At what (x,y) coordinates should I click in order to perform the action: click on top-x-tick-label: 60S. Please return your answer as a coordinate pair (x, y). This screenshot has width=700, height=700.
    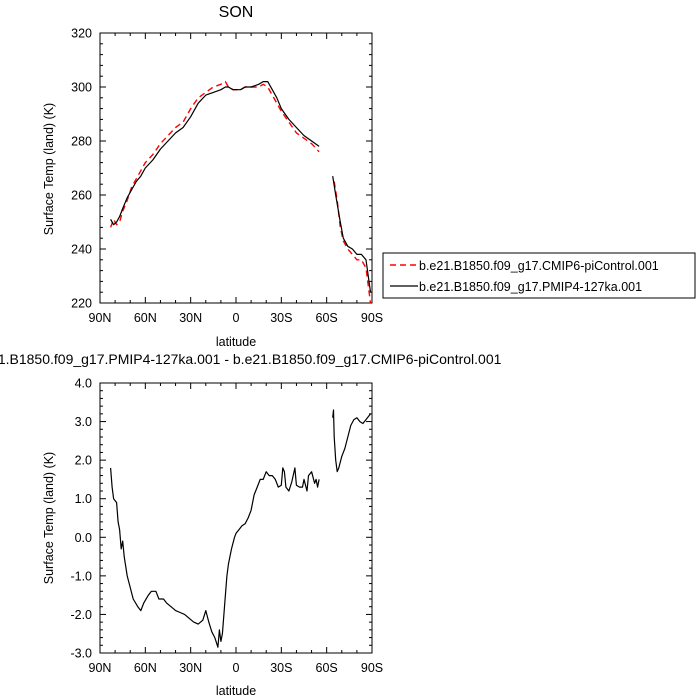
    Looking at the image, I should click on (327, 318).